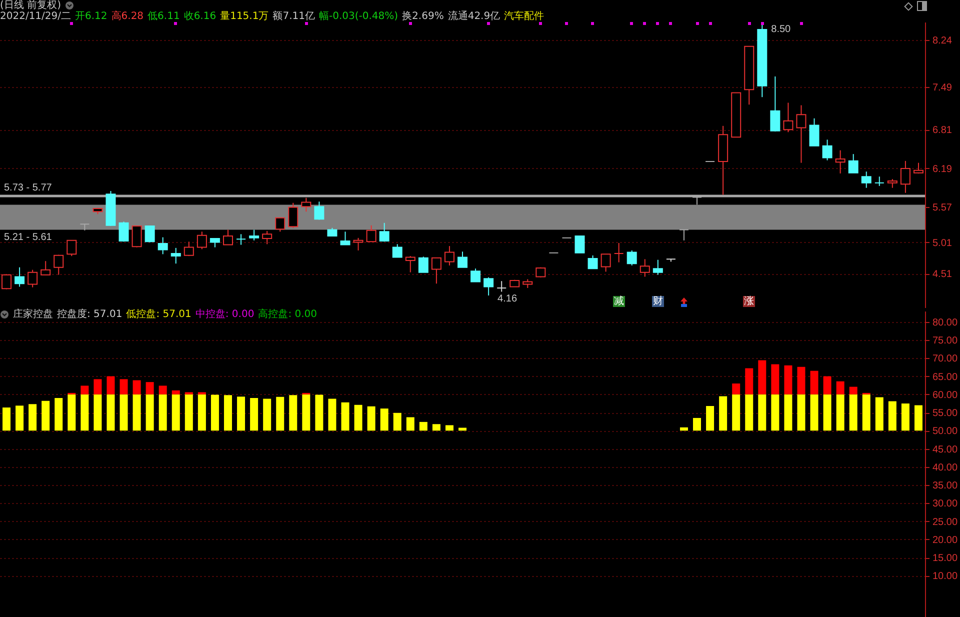 The height and width of the screenshot is (617, 960). What do you see at coordinates (508, 298) in the screenshot?
I see `annotation: 4.16` at bounding box center [508, 298].